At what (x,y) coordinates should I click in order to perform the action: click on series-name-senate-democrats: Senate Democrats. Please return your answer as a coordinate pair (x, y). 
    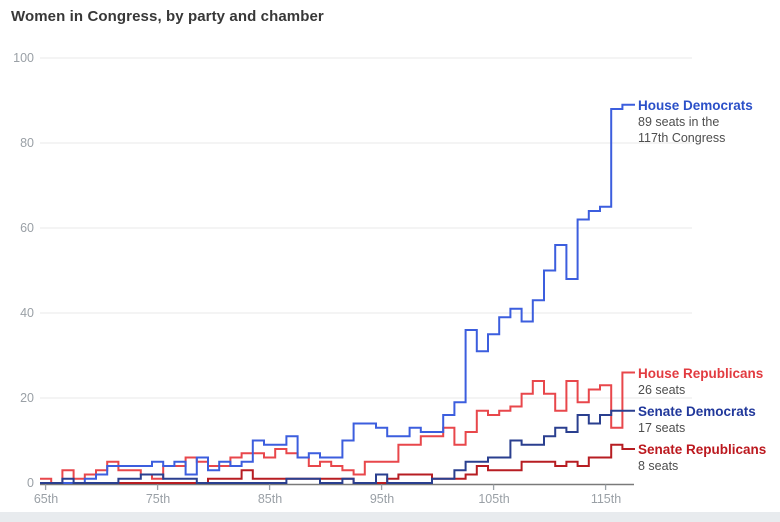
    Looking at the image, I should click on (697, 411).